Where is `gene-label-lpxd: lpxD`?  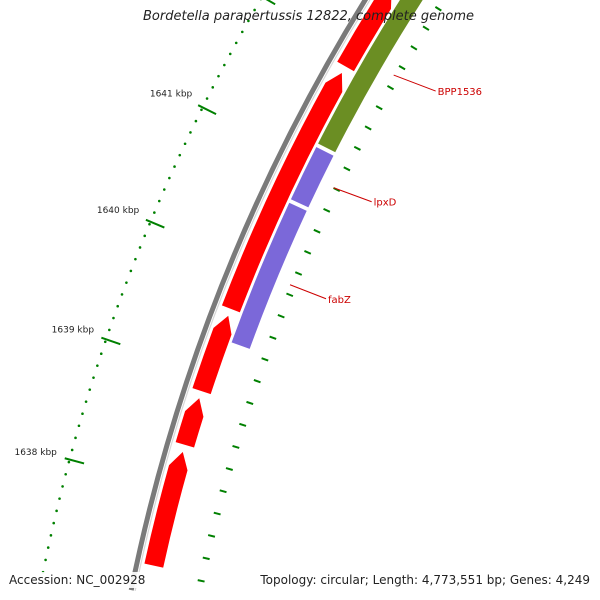
gene-label-lpxd: lpxD is located at coordinates (385, 203).